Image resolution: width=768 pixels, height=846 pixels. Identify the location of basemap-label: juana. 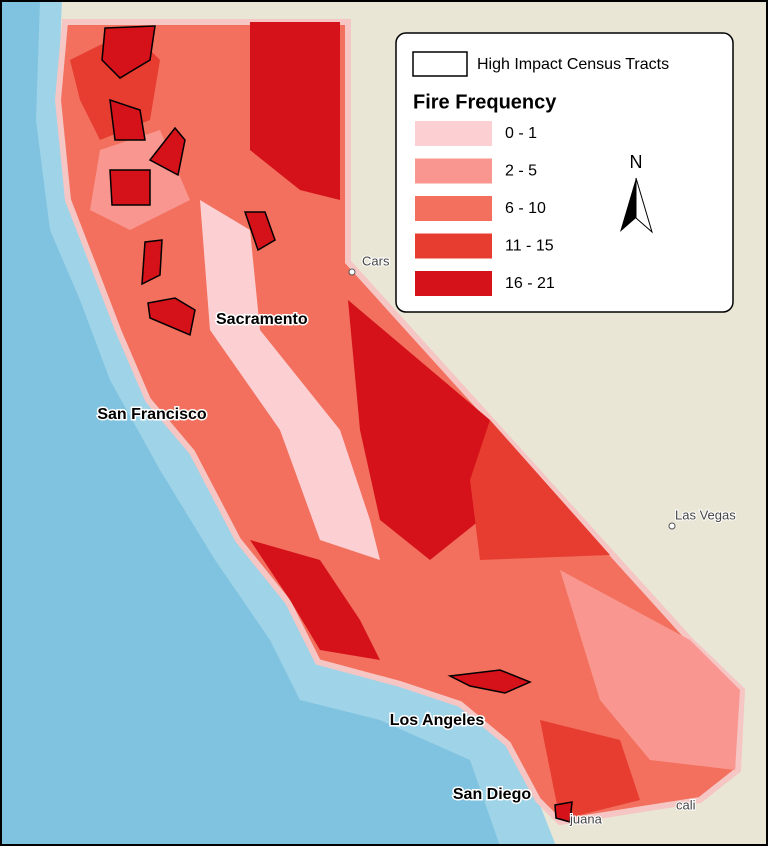
(586, 818).